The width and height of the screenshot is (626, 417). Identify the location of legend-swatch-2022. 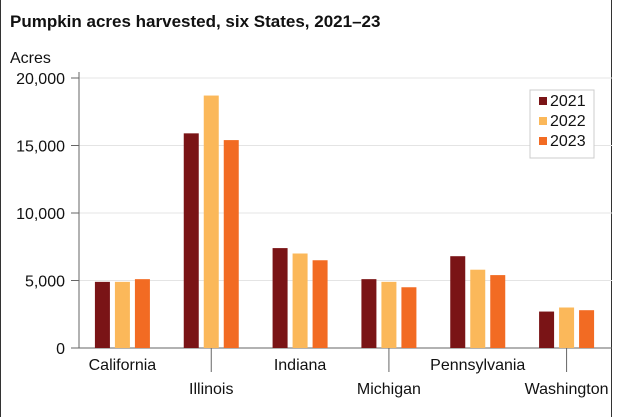
(543, 121).